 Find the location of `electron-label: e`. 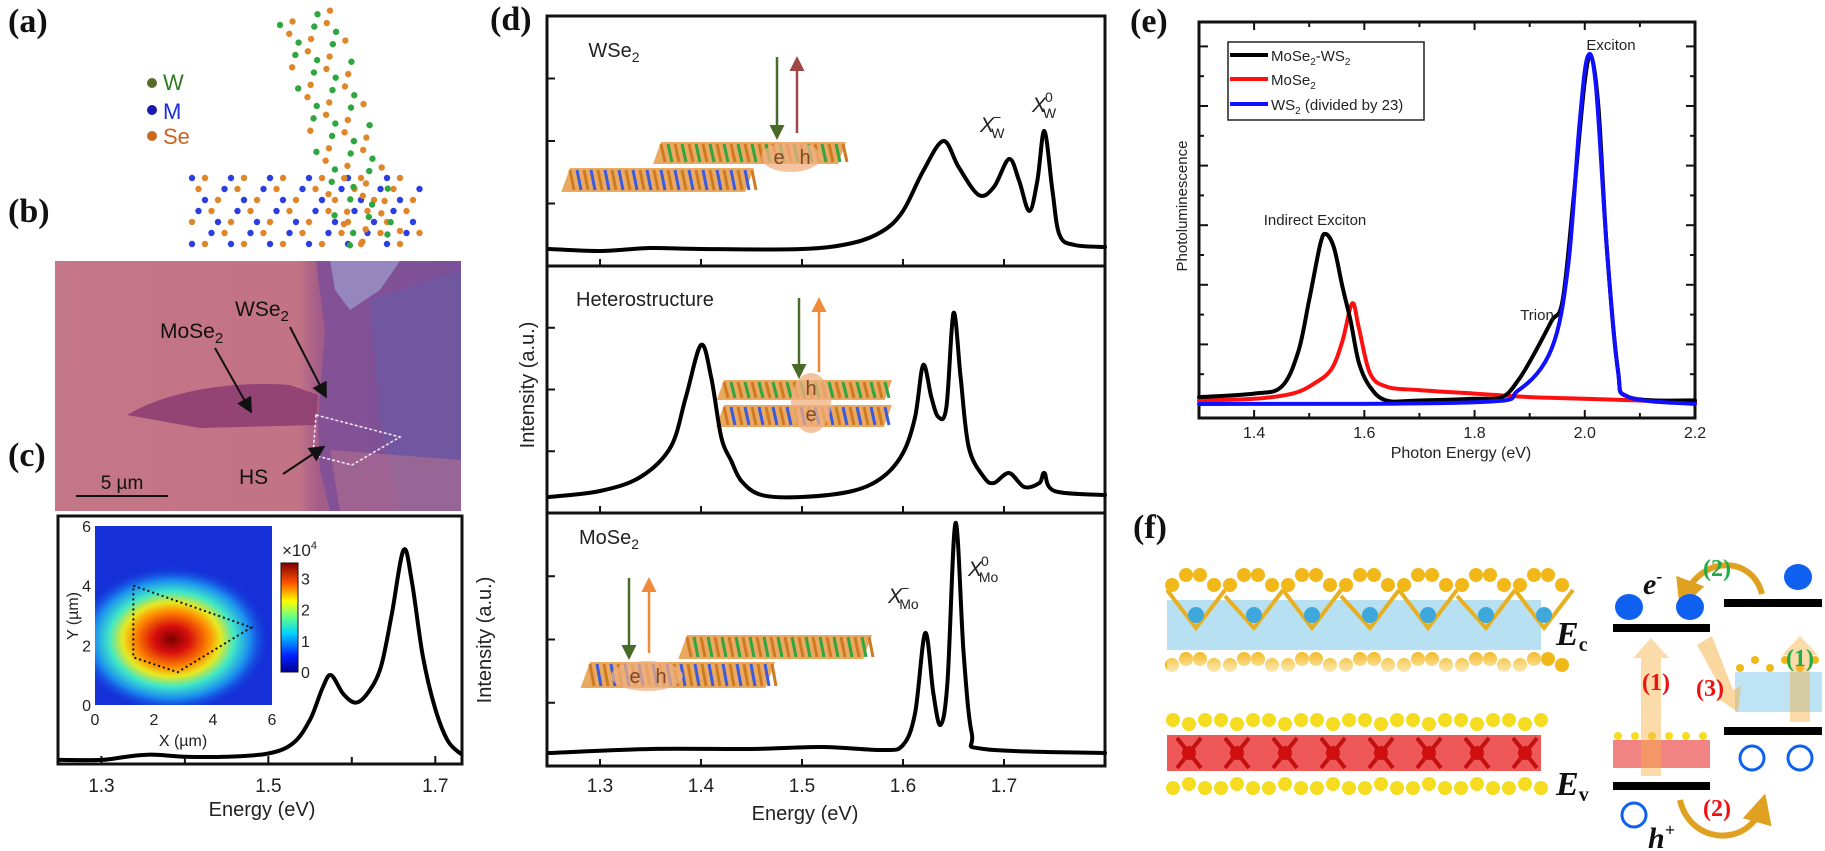

electron-label: e is located at coordinates (634, 677).